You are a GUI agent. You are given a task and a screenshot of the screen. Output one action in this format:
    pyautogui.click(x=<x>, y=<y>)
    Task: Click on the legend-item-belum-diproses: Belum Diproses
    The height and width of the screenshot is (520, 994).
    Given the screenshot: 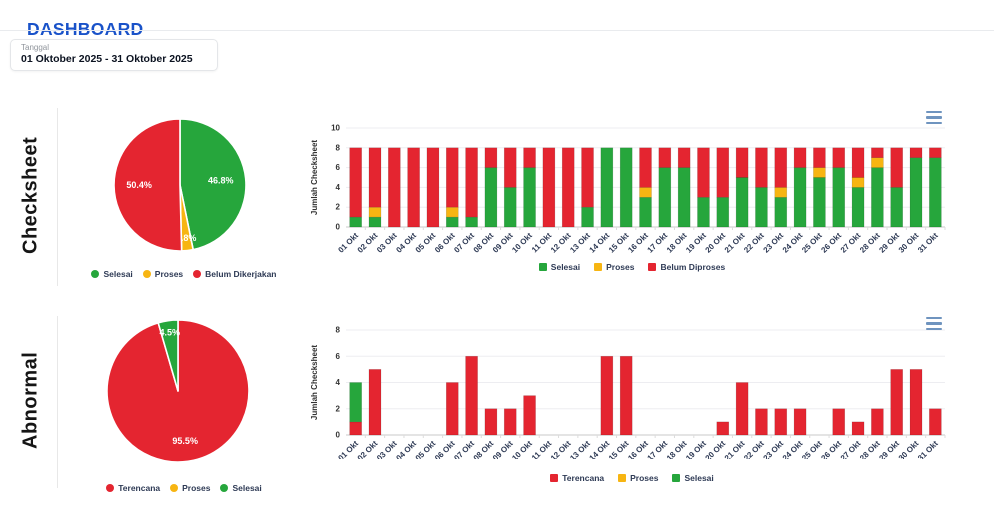 What is the action you would take?
    pyautogui.click(x=686, y=267)
    